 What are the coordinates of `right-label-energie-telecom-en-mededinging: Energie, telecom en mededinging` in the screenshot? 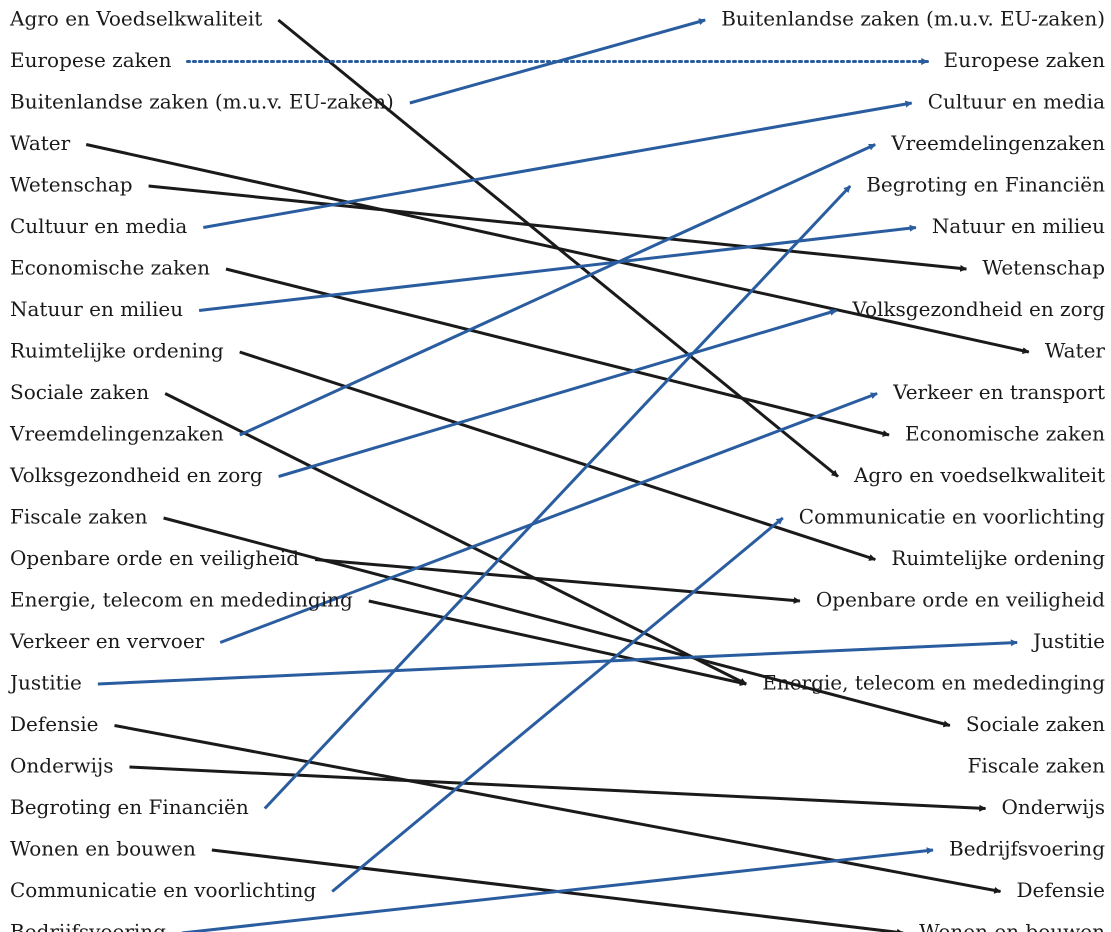 It's located at (933, 683).